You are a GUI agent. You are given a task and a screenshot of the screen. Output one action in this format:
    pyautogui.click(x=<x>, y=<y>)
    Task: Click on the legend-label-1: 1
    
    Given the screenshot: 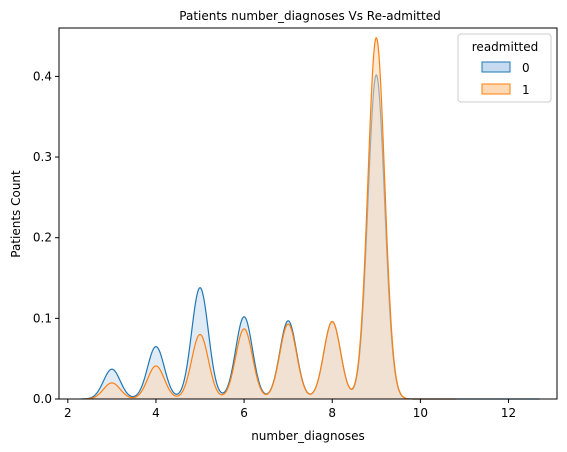 What is the action you would take?
    pyautogui.click(x=526, y=90)
    